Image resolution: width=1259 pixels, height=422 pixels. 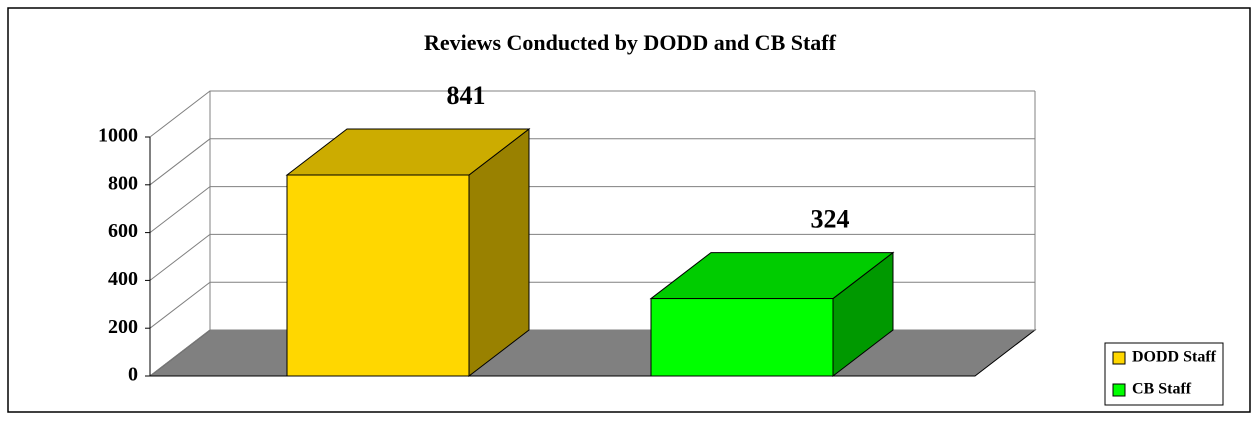 I want to click on y-tick-label: 0, so click(x=133, y=375).